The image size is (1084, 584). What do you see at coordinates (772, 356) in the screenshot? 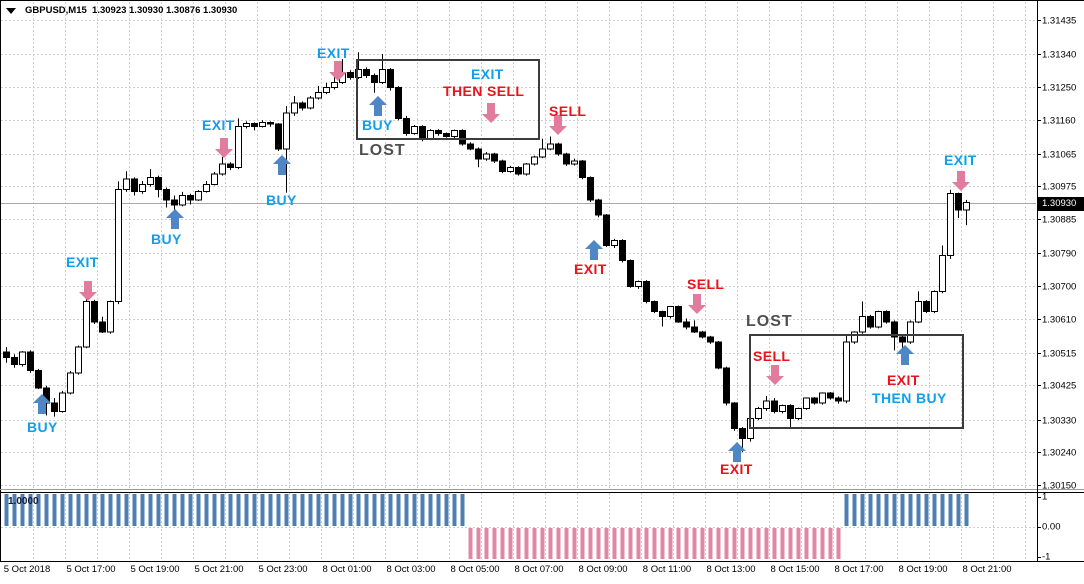
I see `annotation-label-sell: SELL` at bounding box center [772, 356].